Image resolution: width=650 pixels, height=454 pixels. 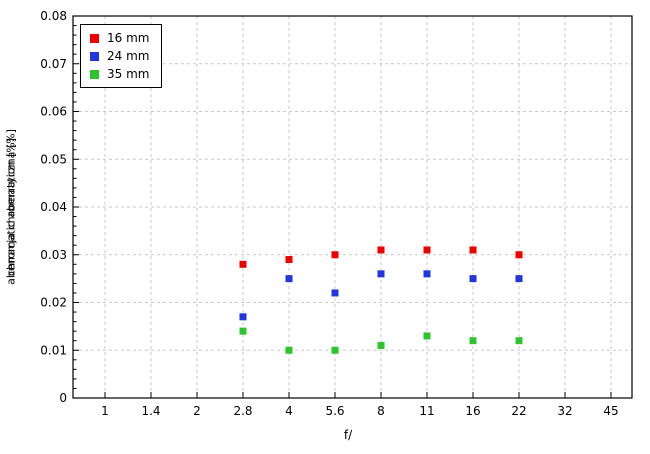 I want to click on x-tick-label: 8, so click(x=381, y=411).